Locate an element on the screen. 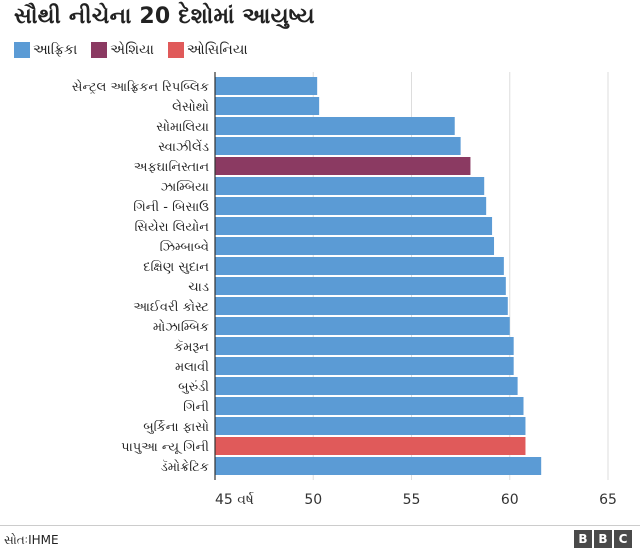  legend-item-asia: એશિયા is located at coordinates (122, 50).